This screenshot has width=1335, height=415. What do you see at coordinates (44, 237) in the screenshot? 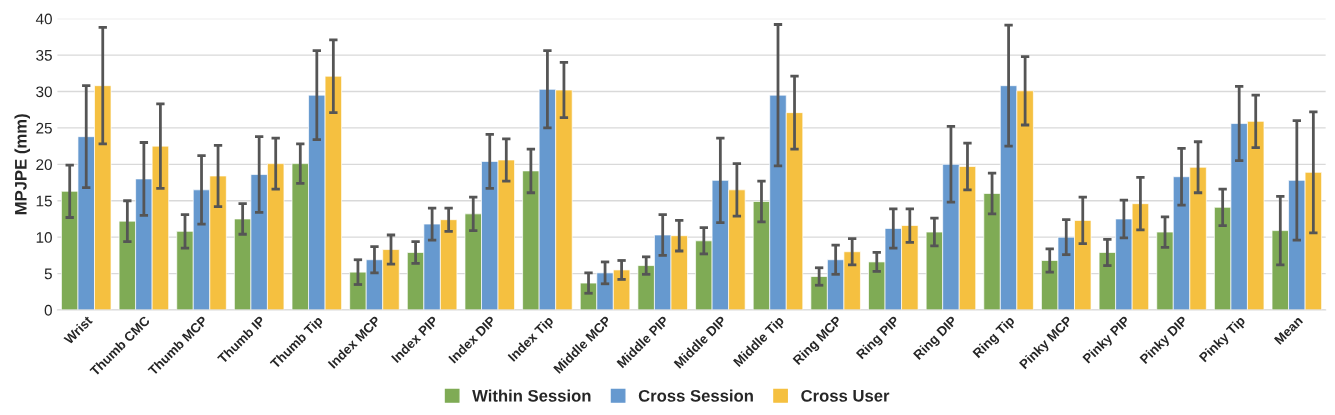
I see `y-tick-label: 10` at bounding box center [44, 237].